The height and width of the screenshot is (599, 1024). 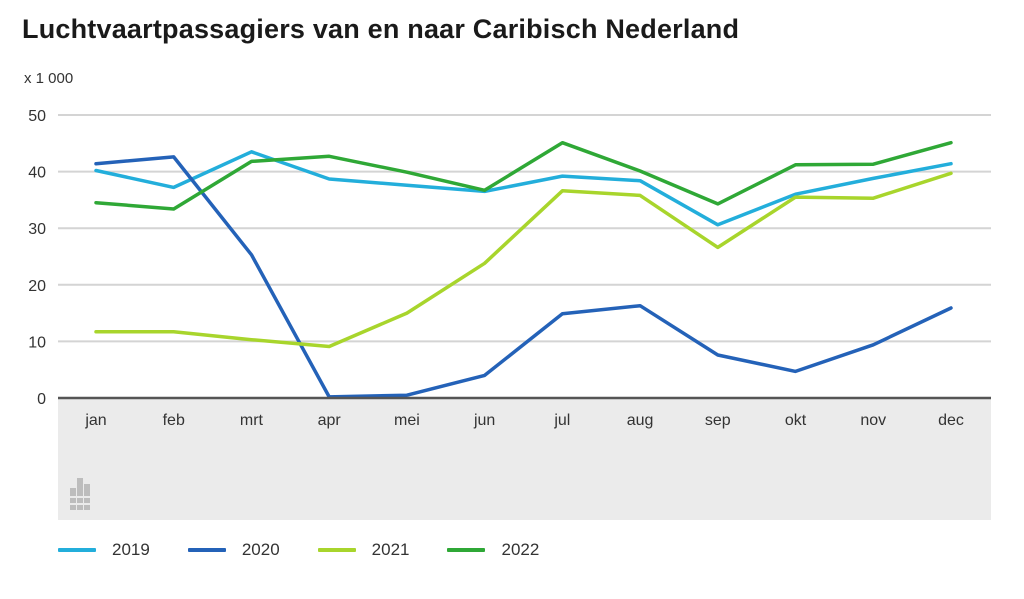 I want to click on legend-swatch-2020, so click(x=206, y=550).